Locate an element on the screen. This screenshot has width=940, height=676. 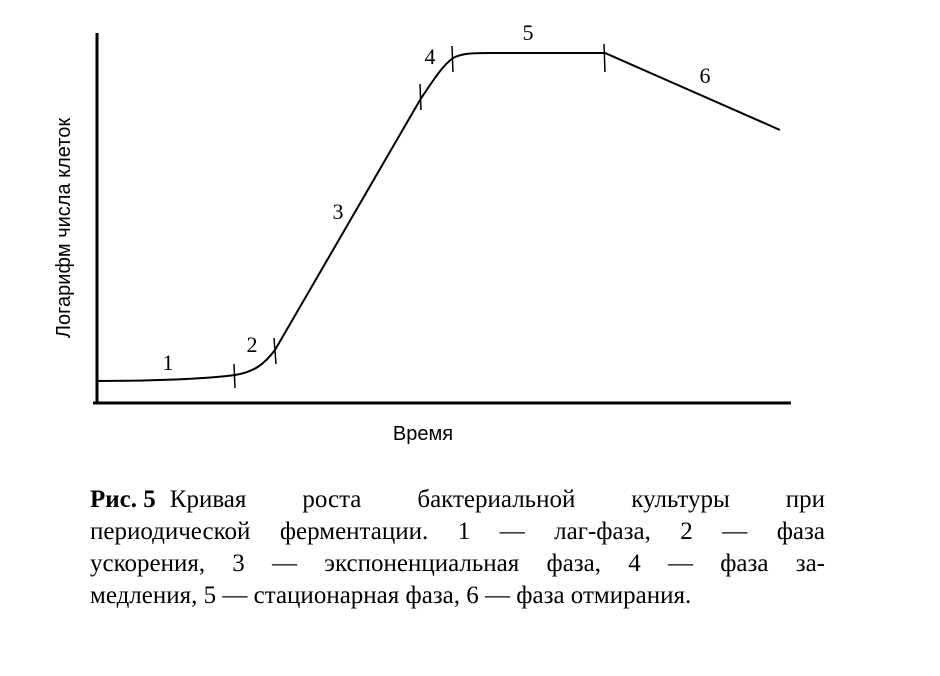
y-axis-label: Логарифм числа клеток is located at coordinates (64, 228).